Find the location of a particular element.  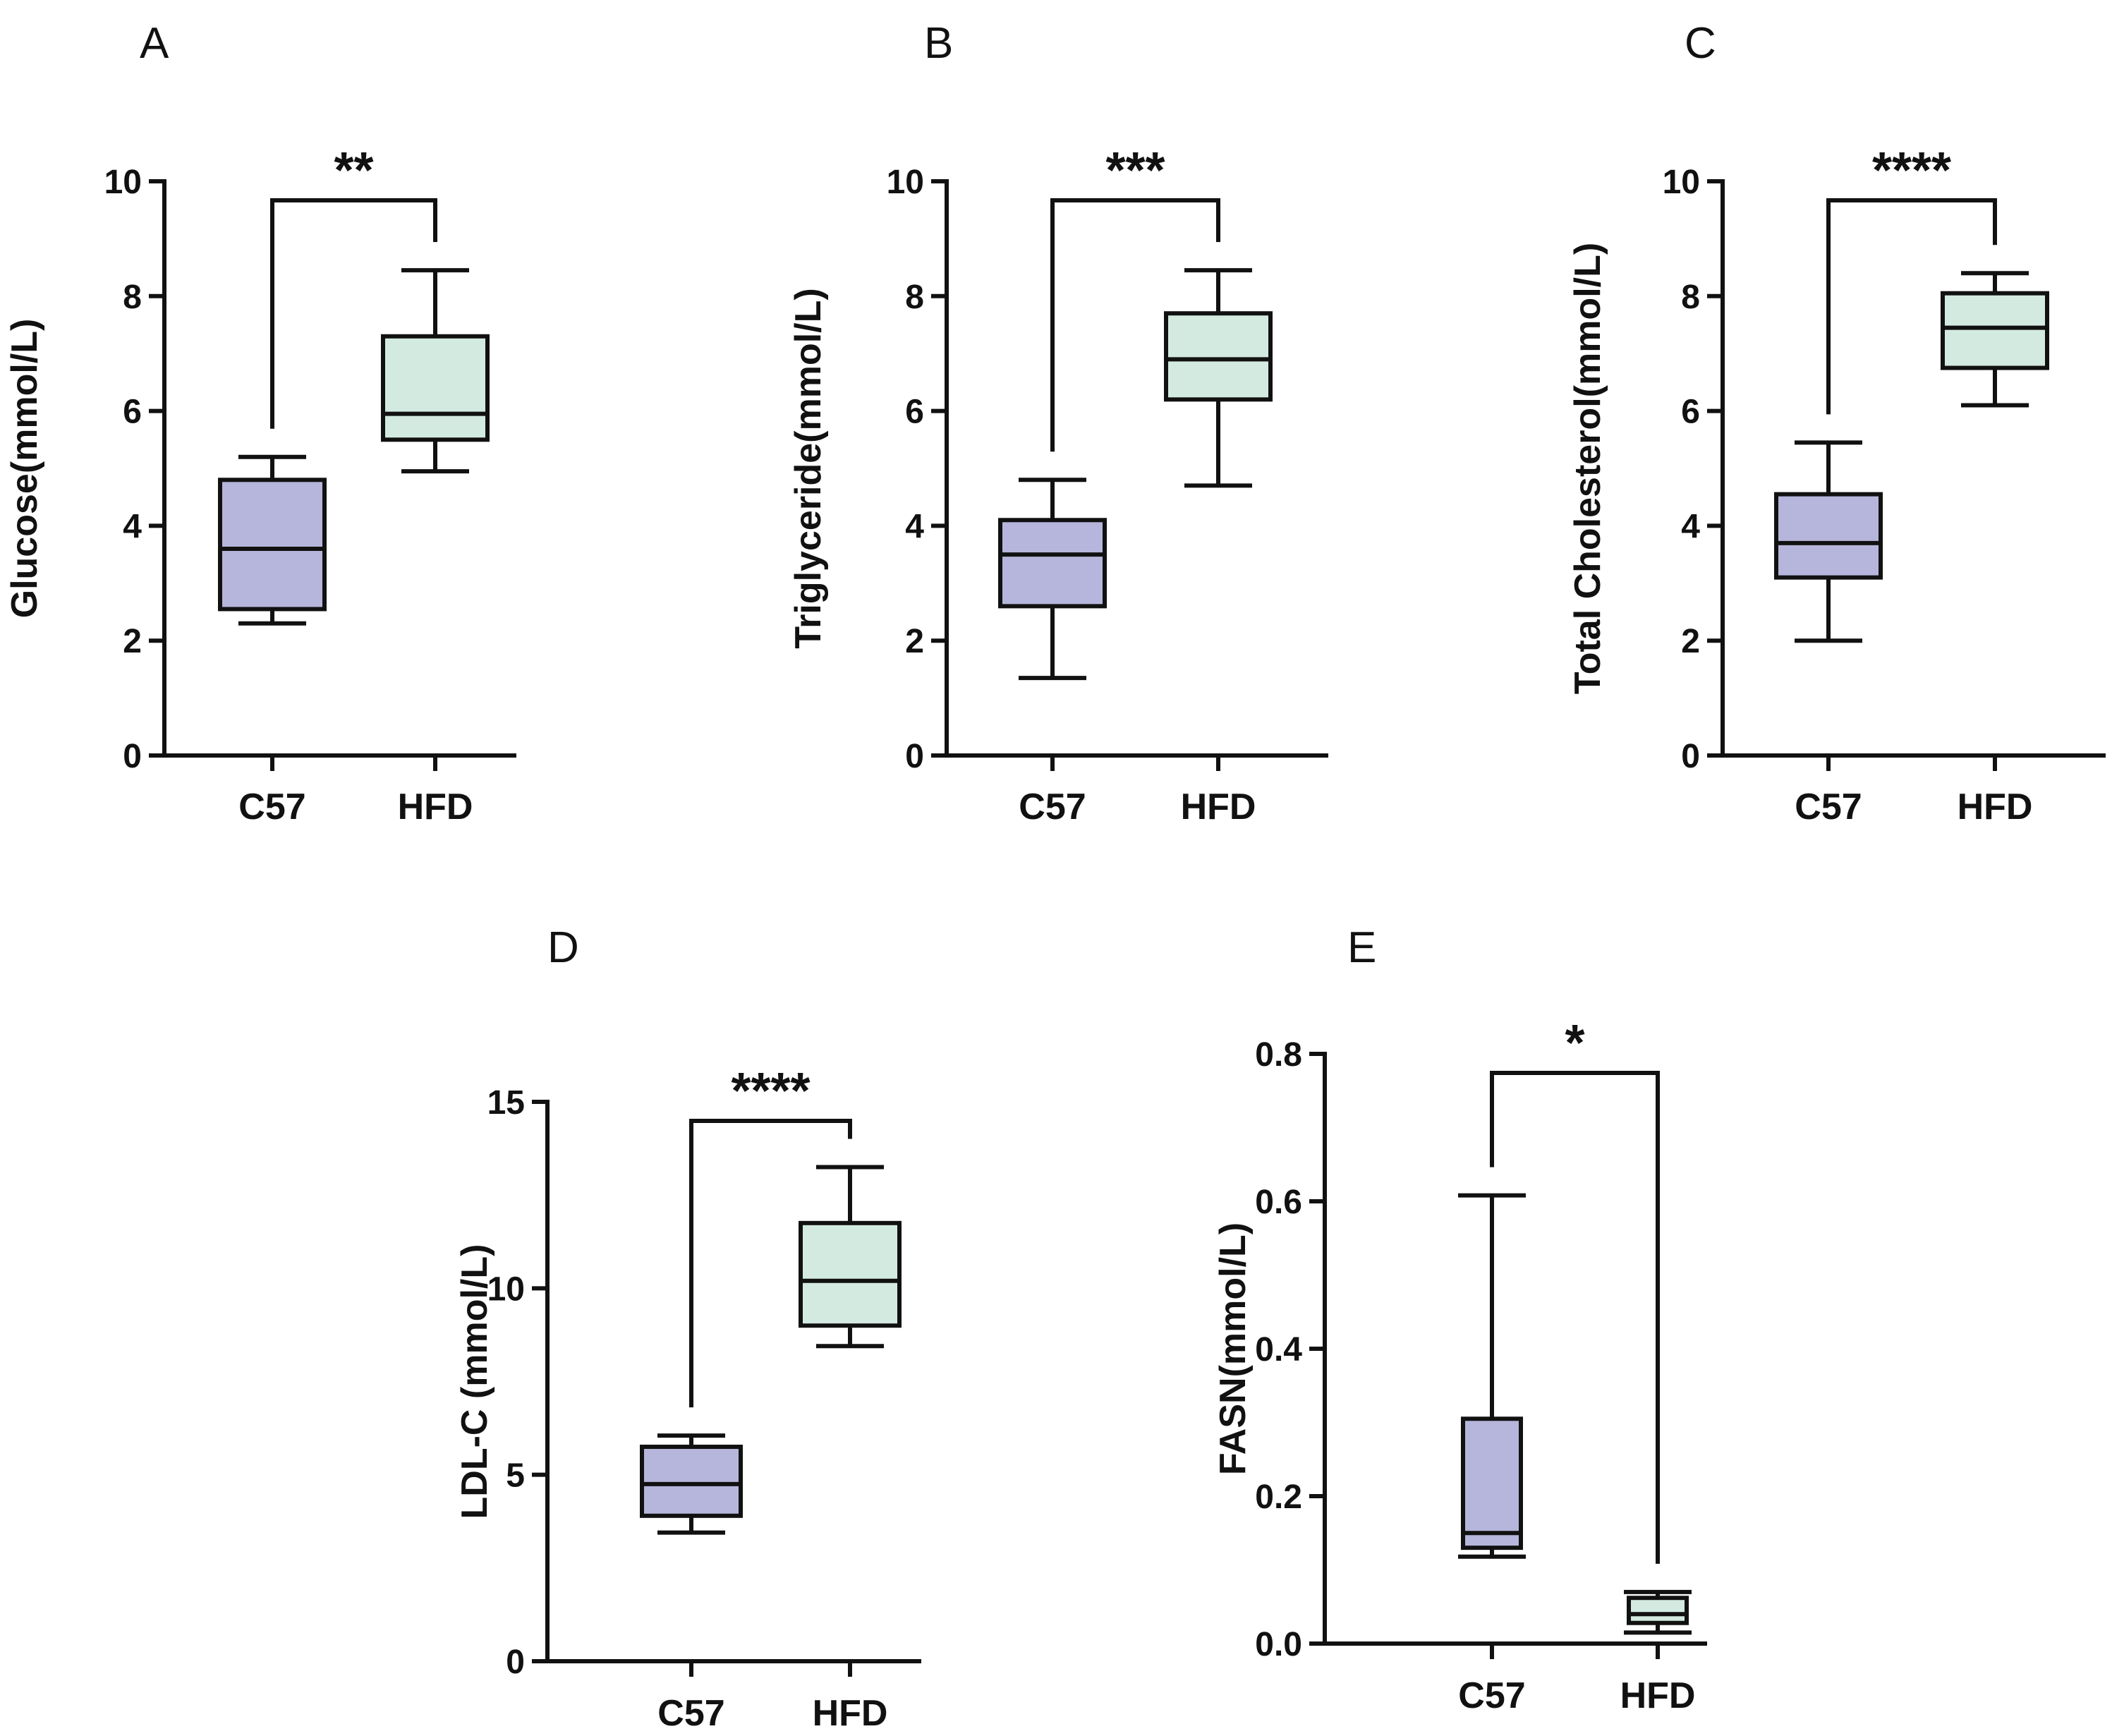

panel-B: B 0 2 4 6 8 10 Triglyceride(mmol/L) C57 HFD *** is located at coordinates (1058, 423).